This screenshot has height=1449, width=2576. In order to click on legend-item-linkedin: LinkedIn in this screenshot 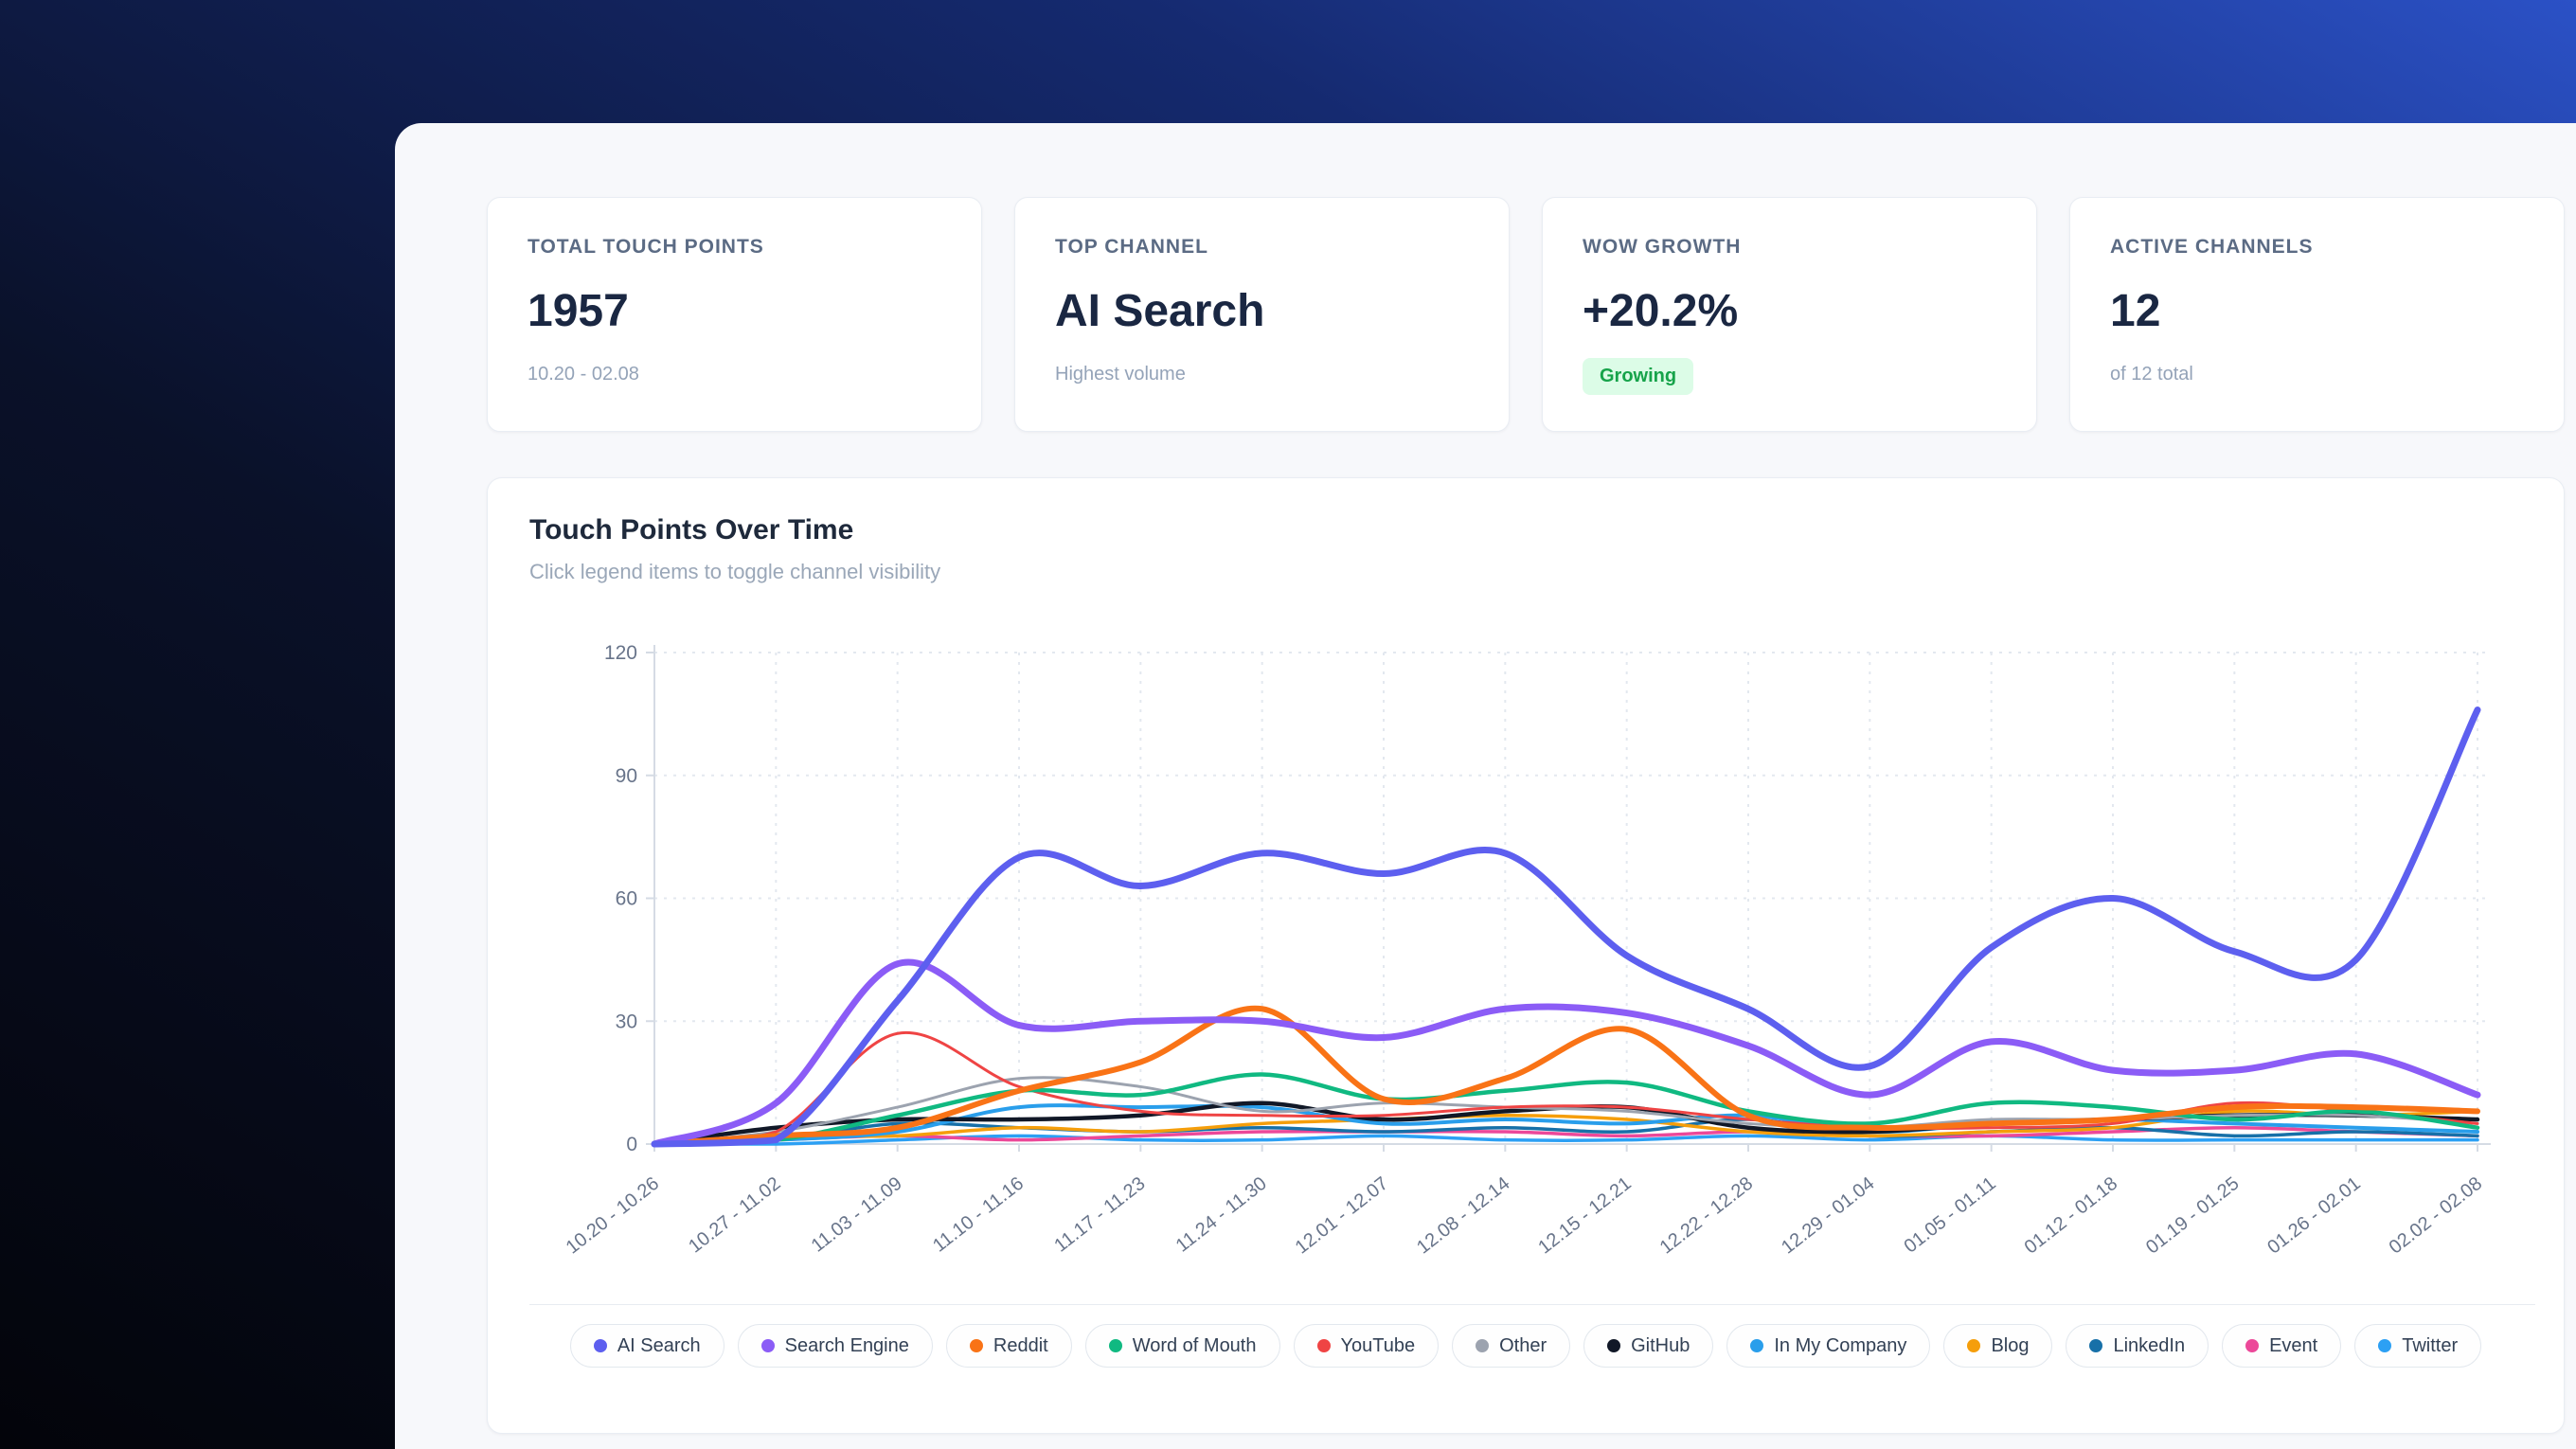, I will do `click(2137, 1346)`.